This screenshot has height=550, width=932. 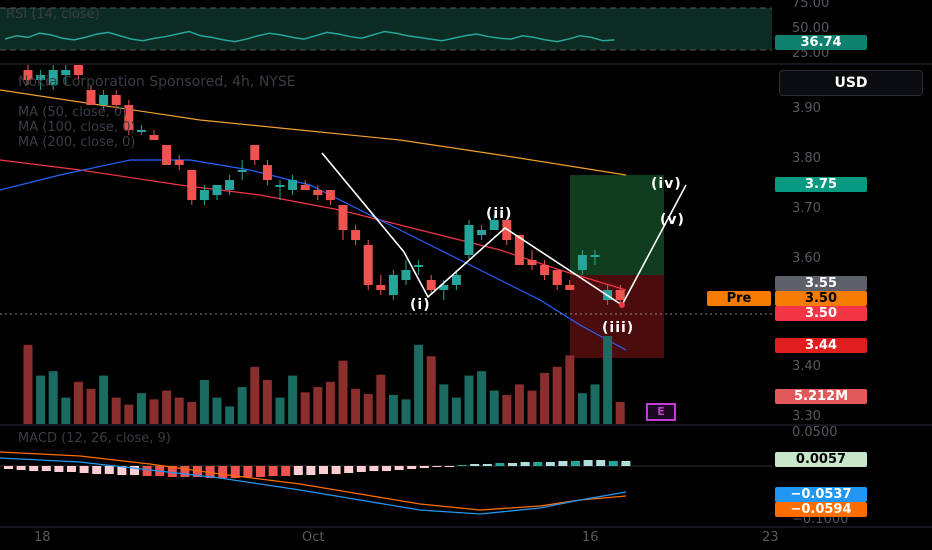 What do you see at coordinates (806, 366) in the screenshot?
I see `price-tick: 3.40` at bounding box center [806, 366].